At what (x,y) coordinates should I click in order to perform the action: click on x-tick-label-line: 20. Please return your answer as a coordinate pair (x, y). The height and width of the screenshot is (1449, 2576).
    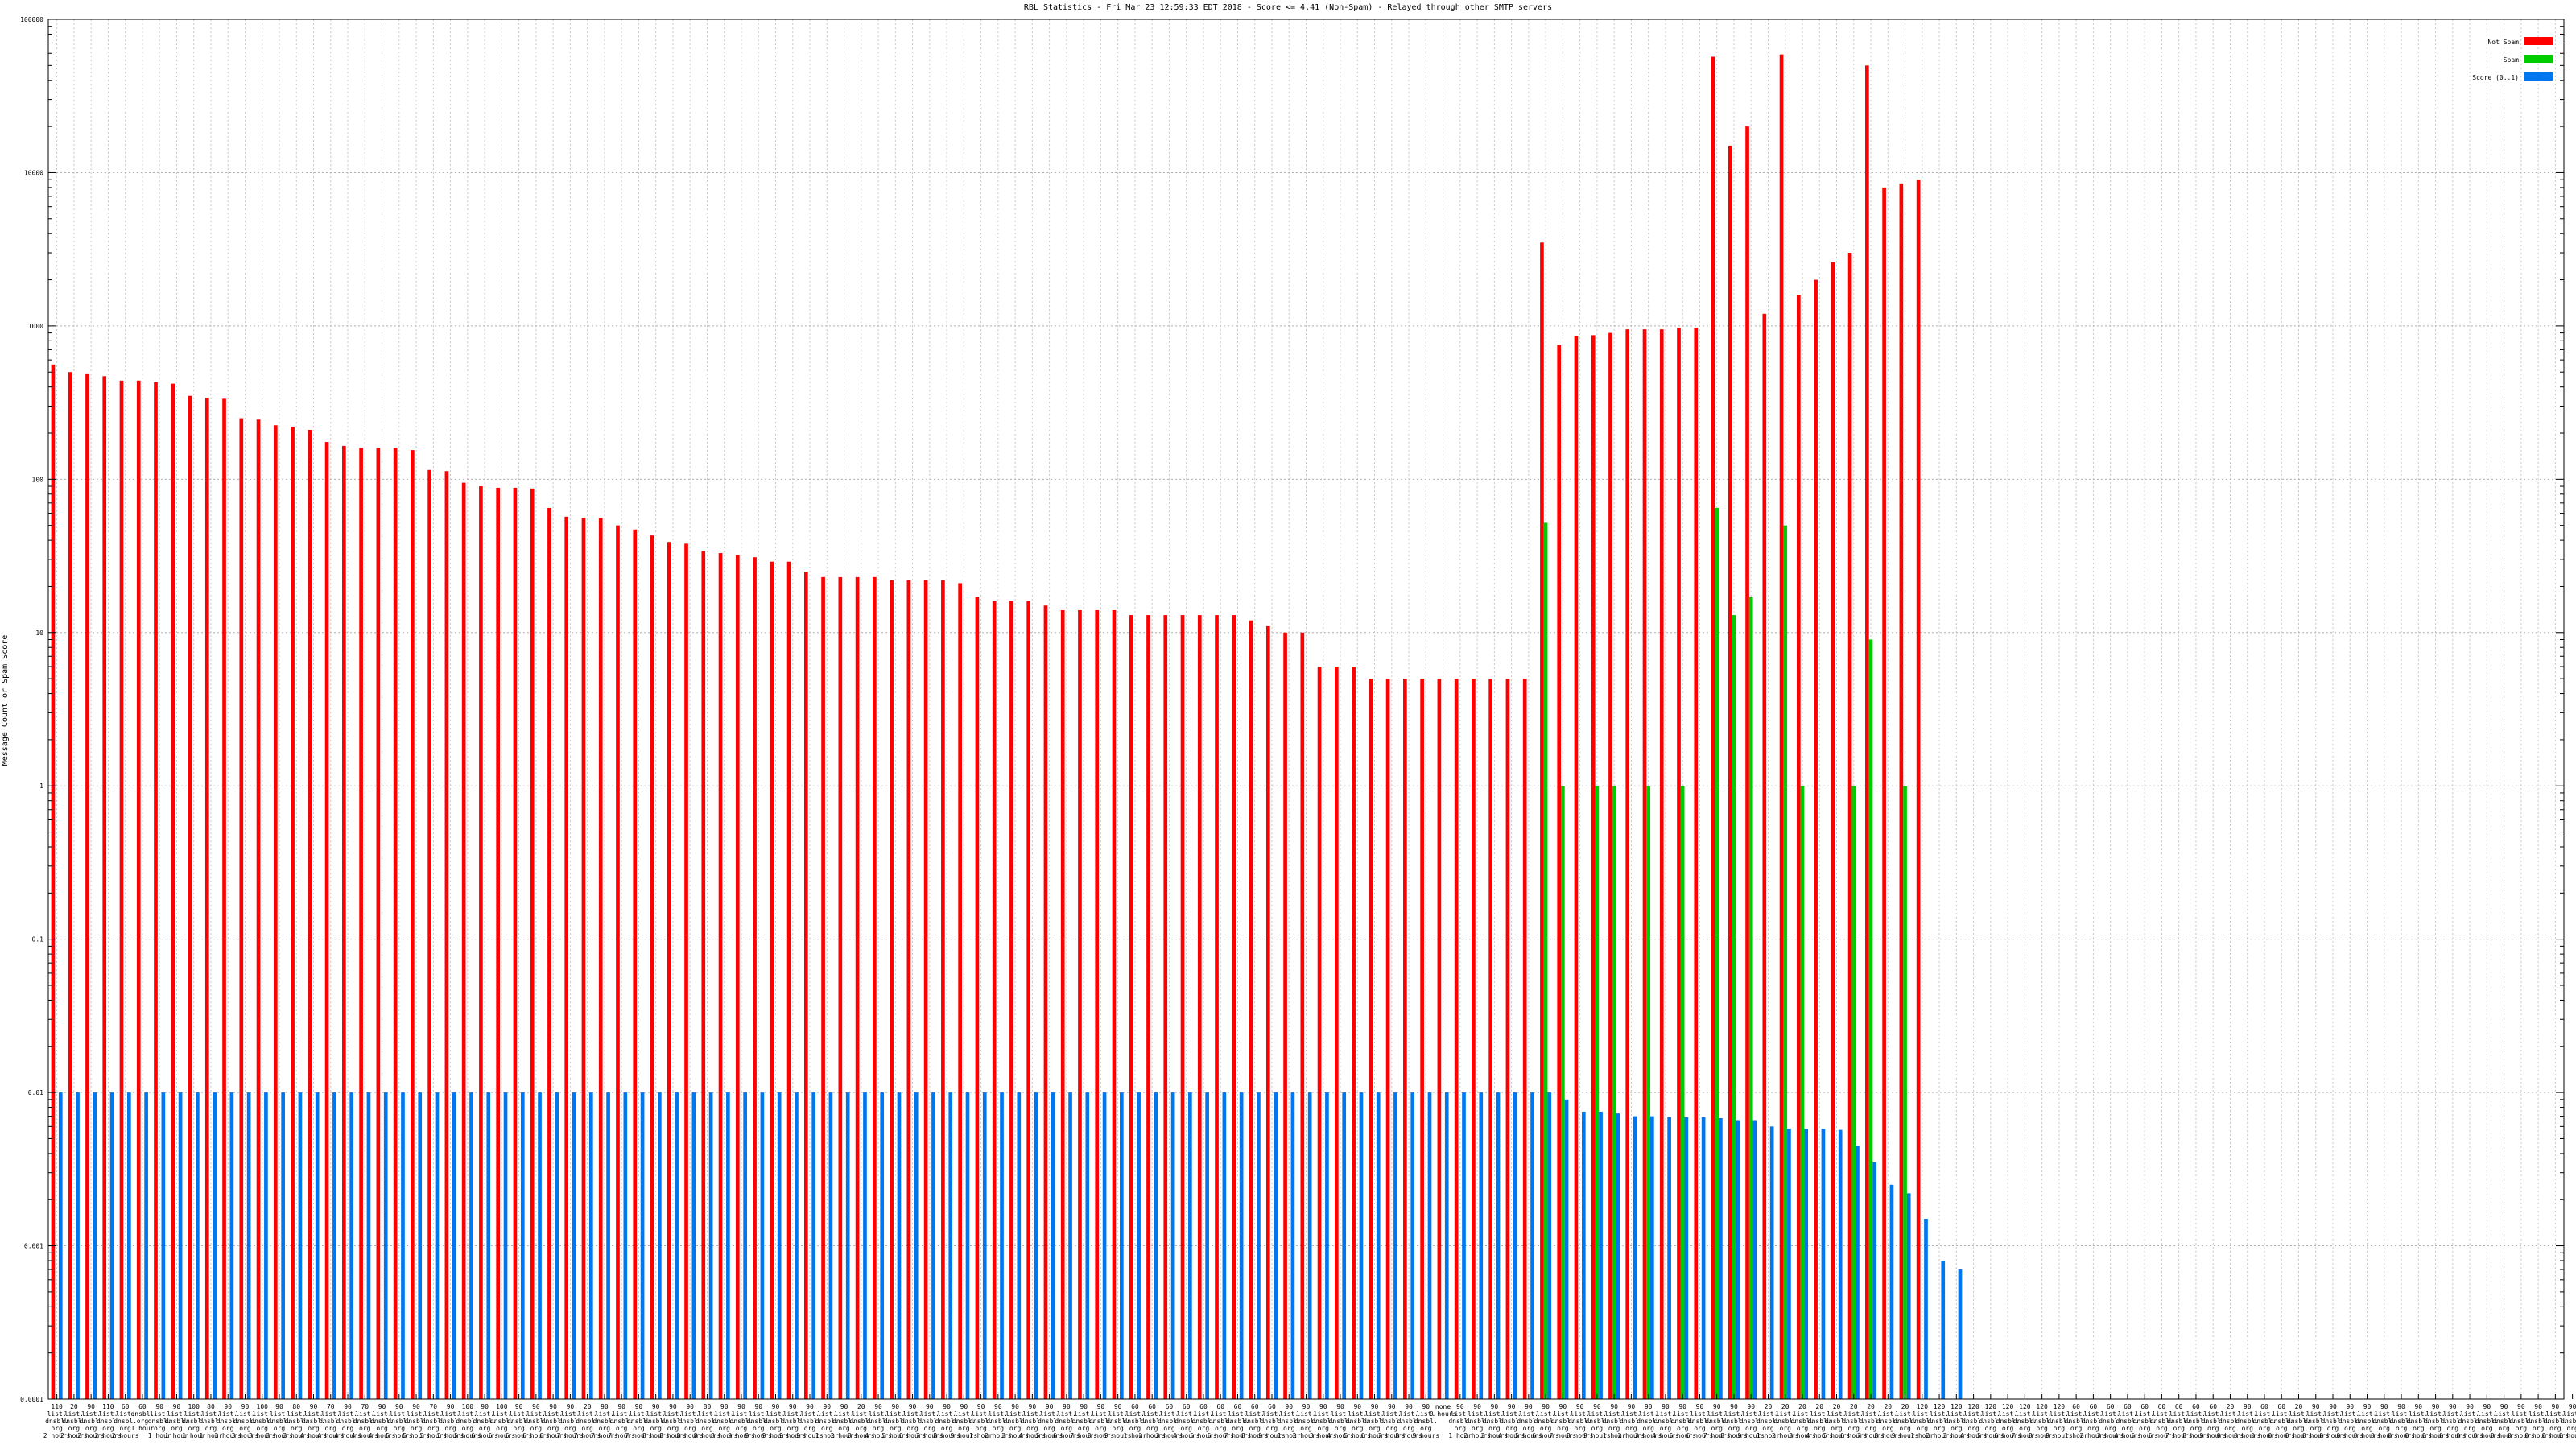
    Looking at the image, I should click on (1769, 1406).